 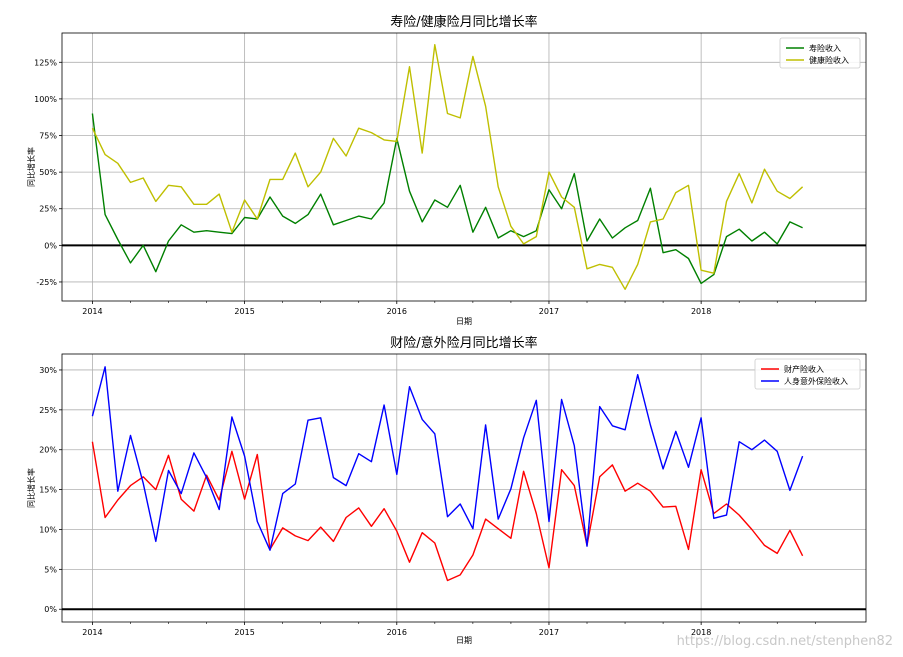 I want to click on y-tick-label: 125%, so click(x=45, y=62).